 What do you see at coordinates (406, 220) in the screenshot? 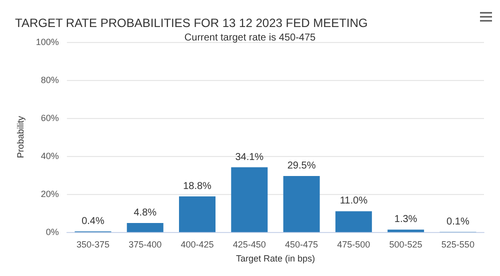
I see `data-label: 1.3%` at bounding box center [406, 220].